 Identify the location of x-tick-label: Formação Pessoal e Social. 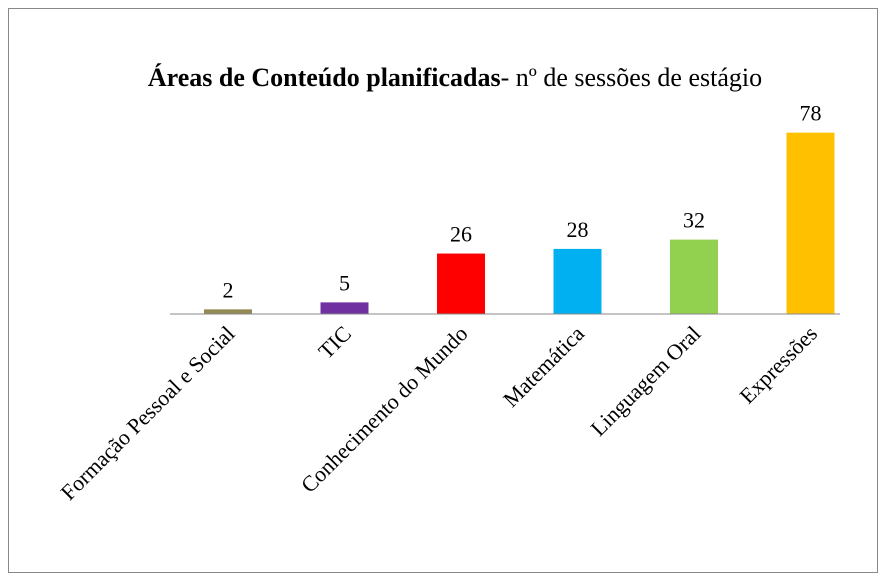
(148, 413).